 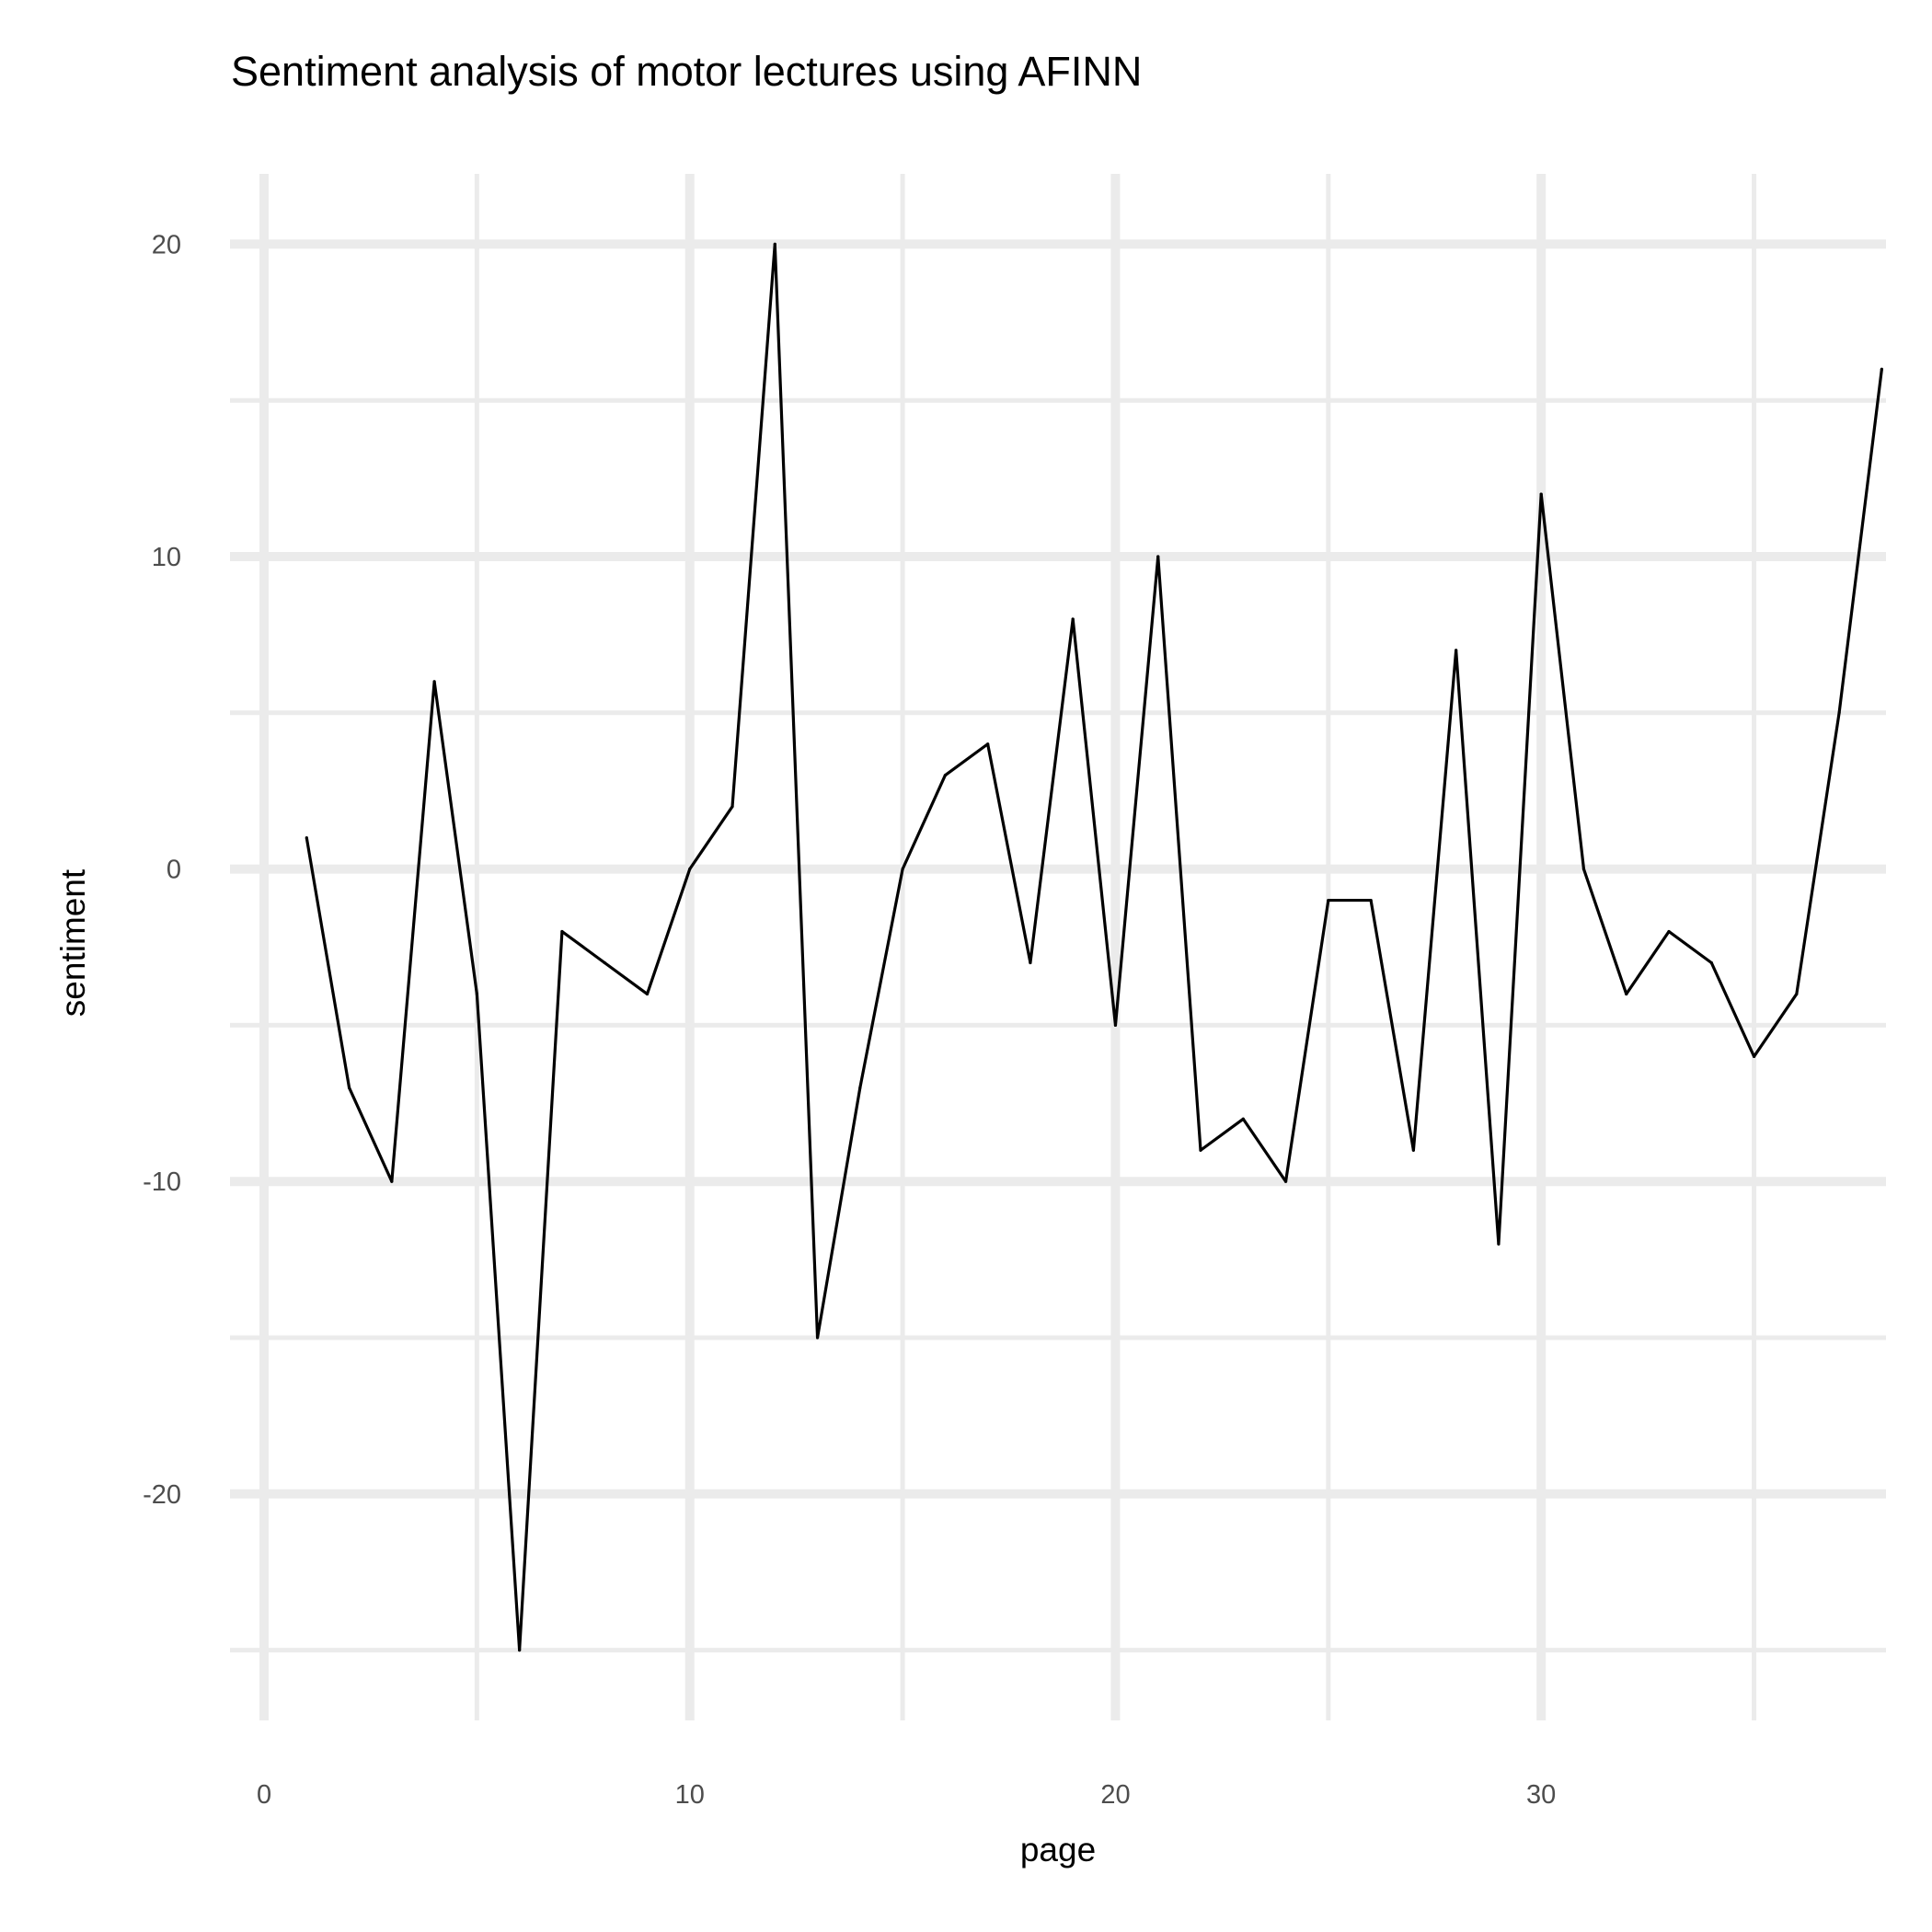 What do you see at coordinates (162, 869) in the screenshot?
I see `y-axis-tick-labels: -20 -10 0 10 20` at bounding box center [162, 869].